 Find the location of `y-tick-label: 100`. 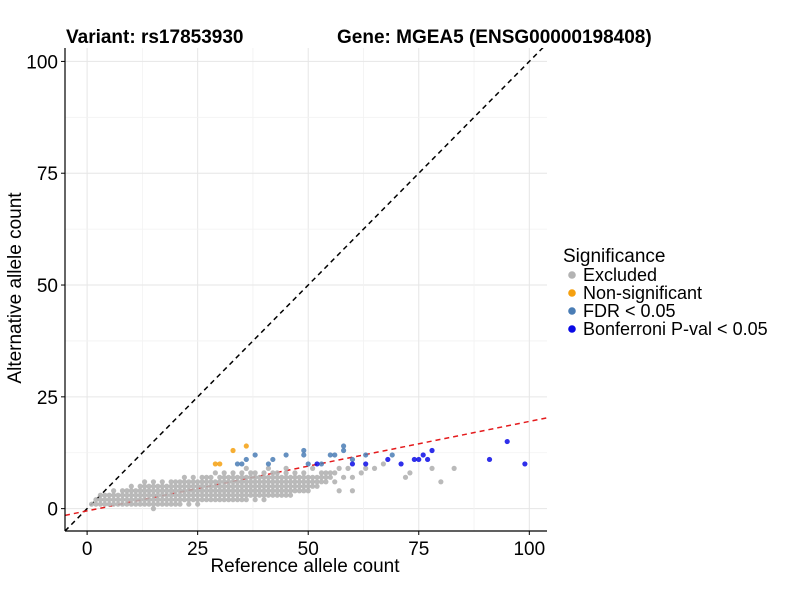

y-tick-label: 100 is located at coordinates (42, 62).